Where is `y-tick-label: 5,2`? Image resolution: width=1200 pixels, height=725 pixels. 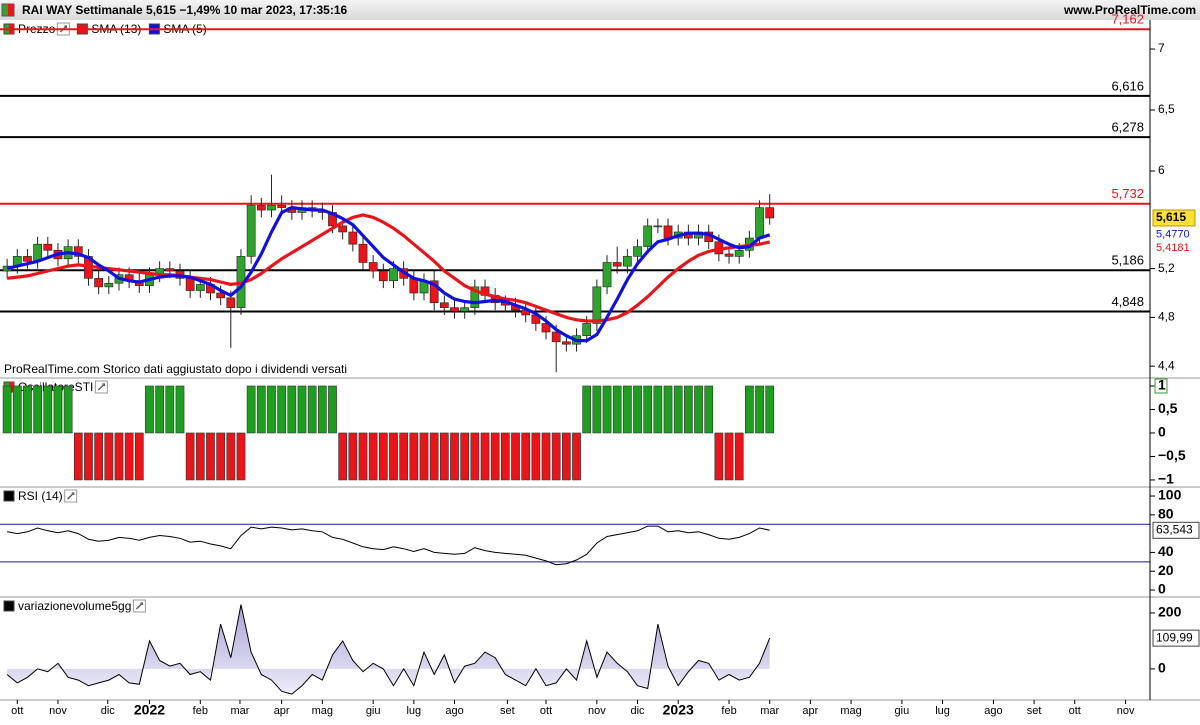
y-tick-label: 5,2 is located at coordinates (1166, 268).